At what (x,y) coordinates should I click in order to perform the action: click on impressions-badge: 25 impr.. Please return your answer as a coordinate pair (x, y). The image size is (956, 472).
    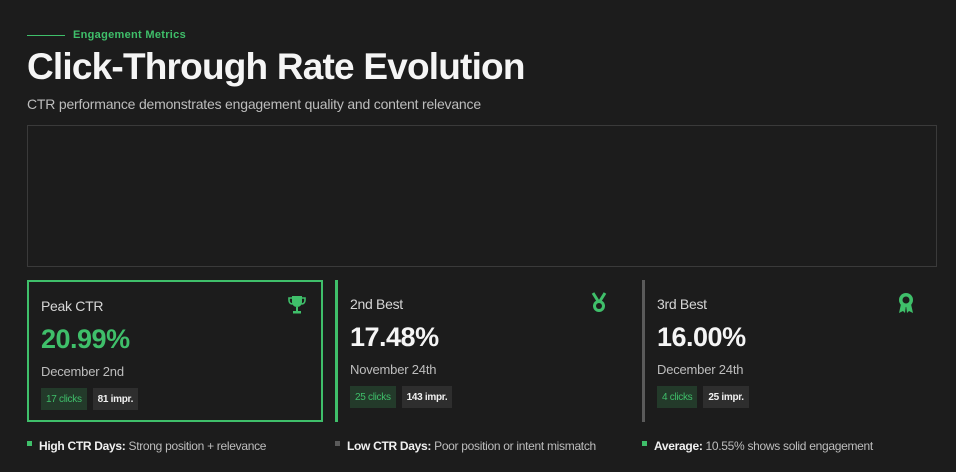
    Looking at the image, I should click on (726, 397).